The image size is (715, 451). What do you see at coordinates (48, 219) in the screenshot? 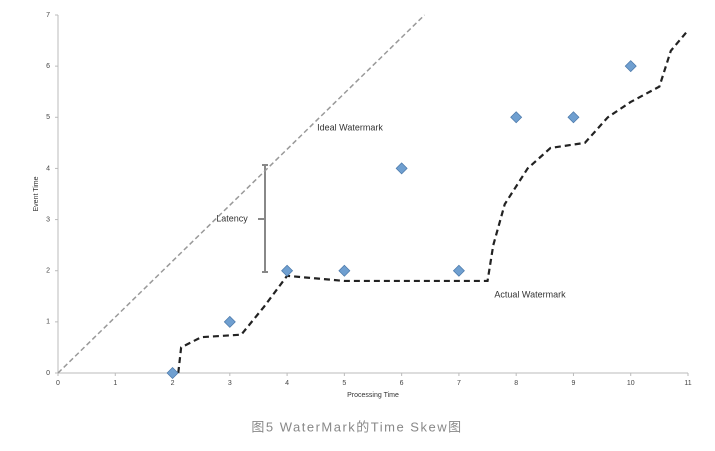
I see `y-tick-label: 3` at bounding box center [48, 219].